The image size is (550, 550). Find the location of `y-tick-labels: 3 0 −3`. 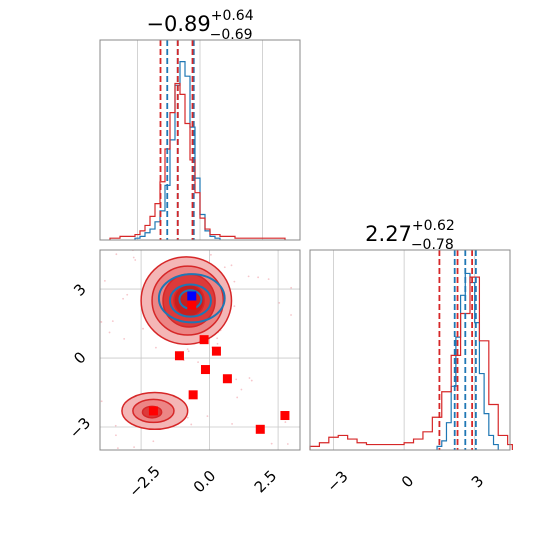

y-tick-labels: 3 0 −3 is located at coordinates (80, 361).